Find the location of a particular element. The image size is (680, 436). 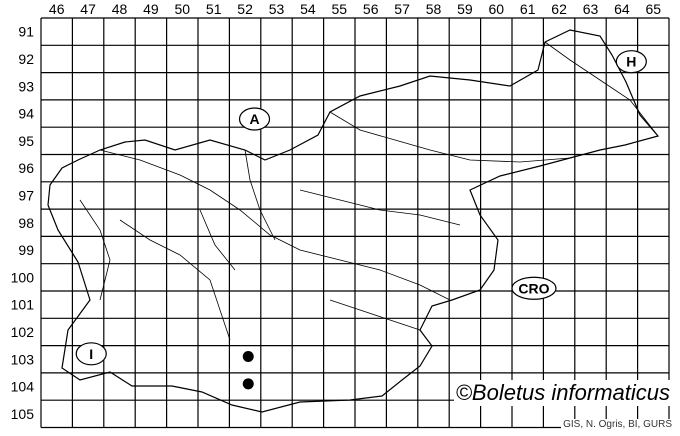

column-label: 48 is located at coordinates (120, 9).